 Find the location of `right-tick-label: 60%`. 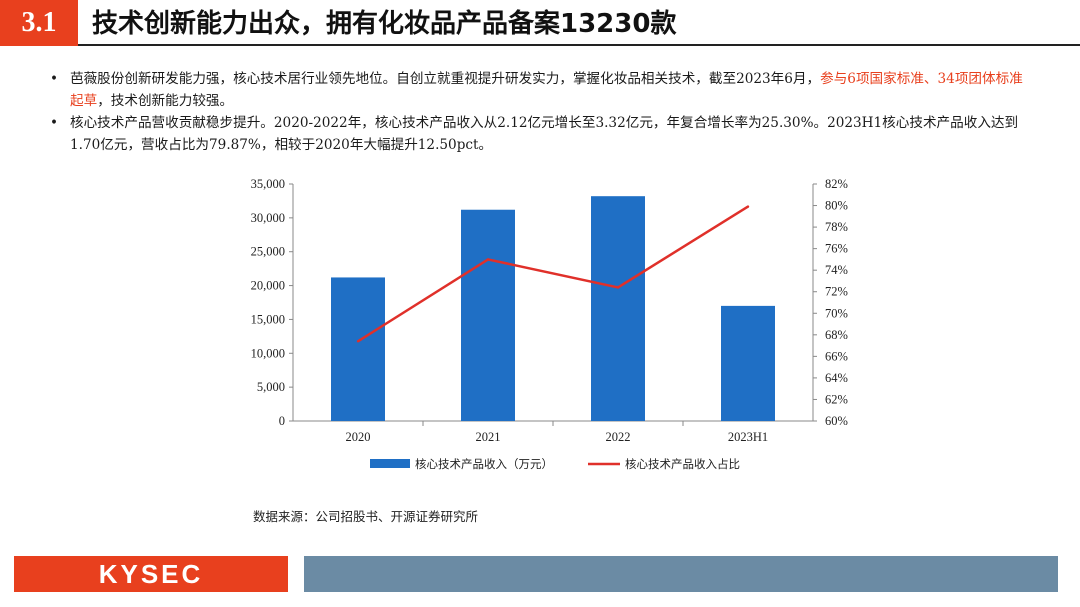

right-tick-label: 60% is located at coordinates (836, 421).